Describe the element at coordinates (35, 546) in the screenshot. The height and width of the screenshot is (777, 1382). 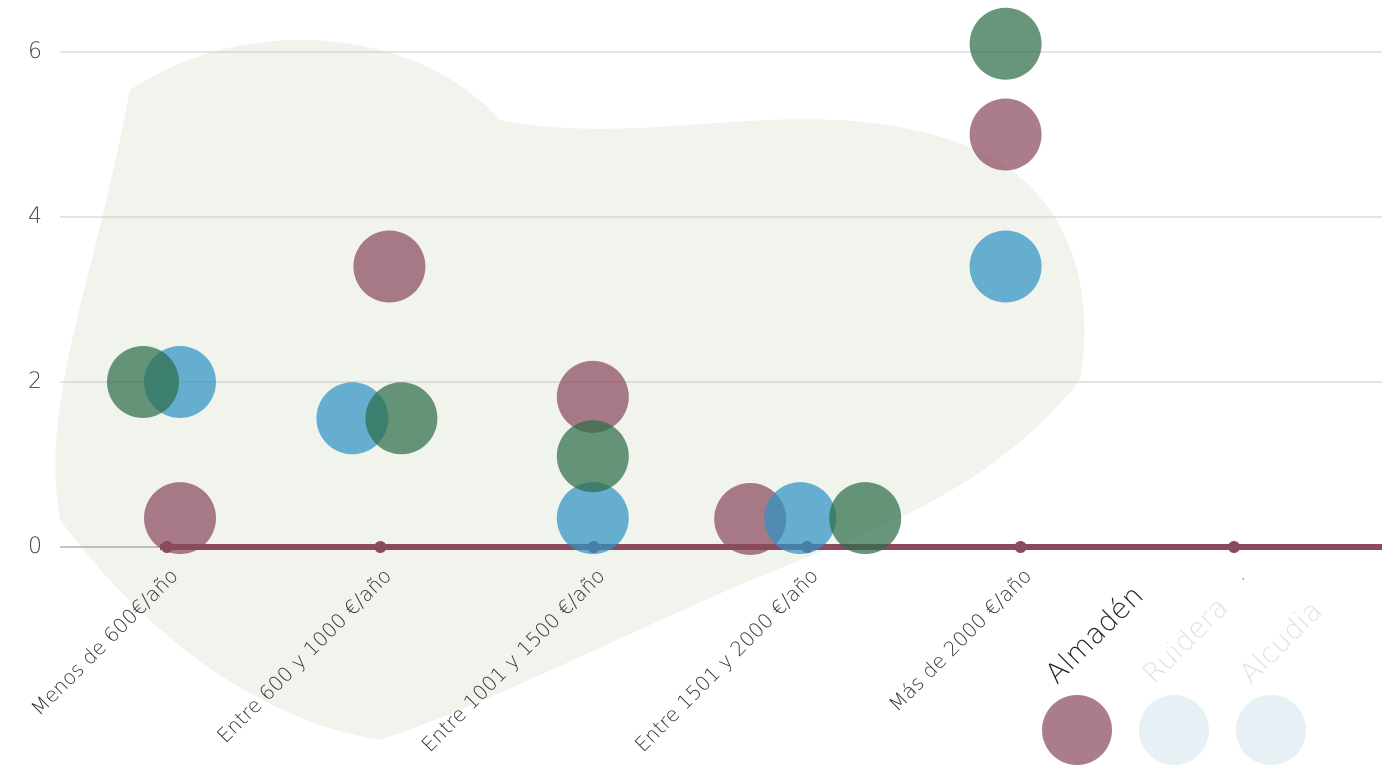
I see `y-tick-label: 0` at that location.